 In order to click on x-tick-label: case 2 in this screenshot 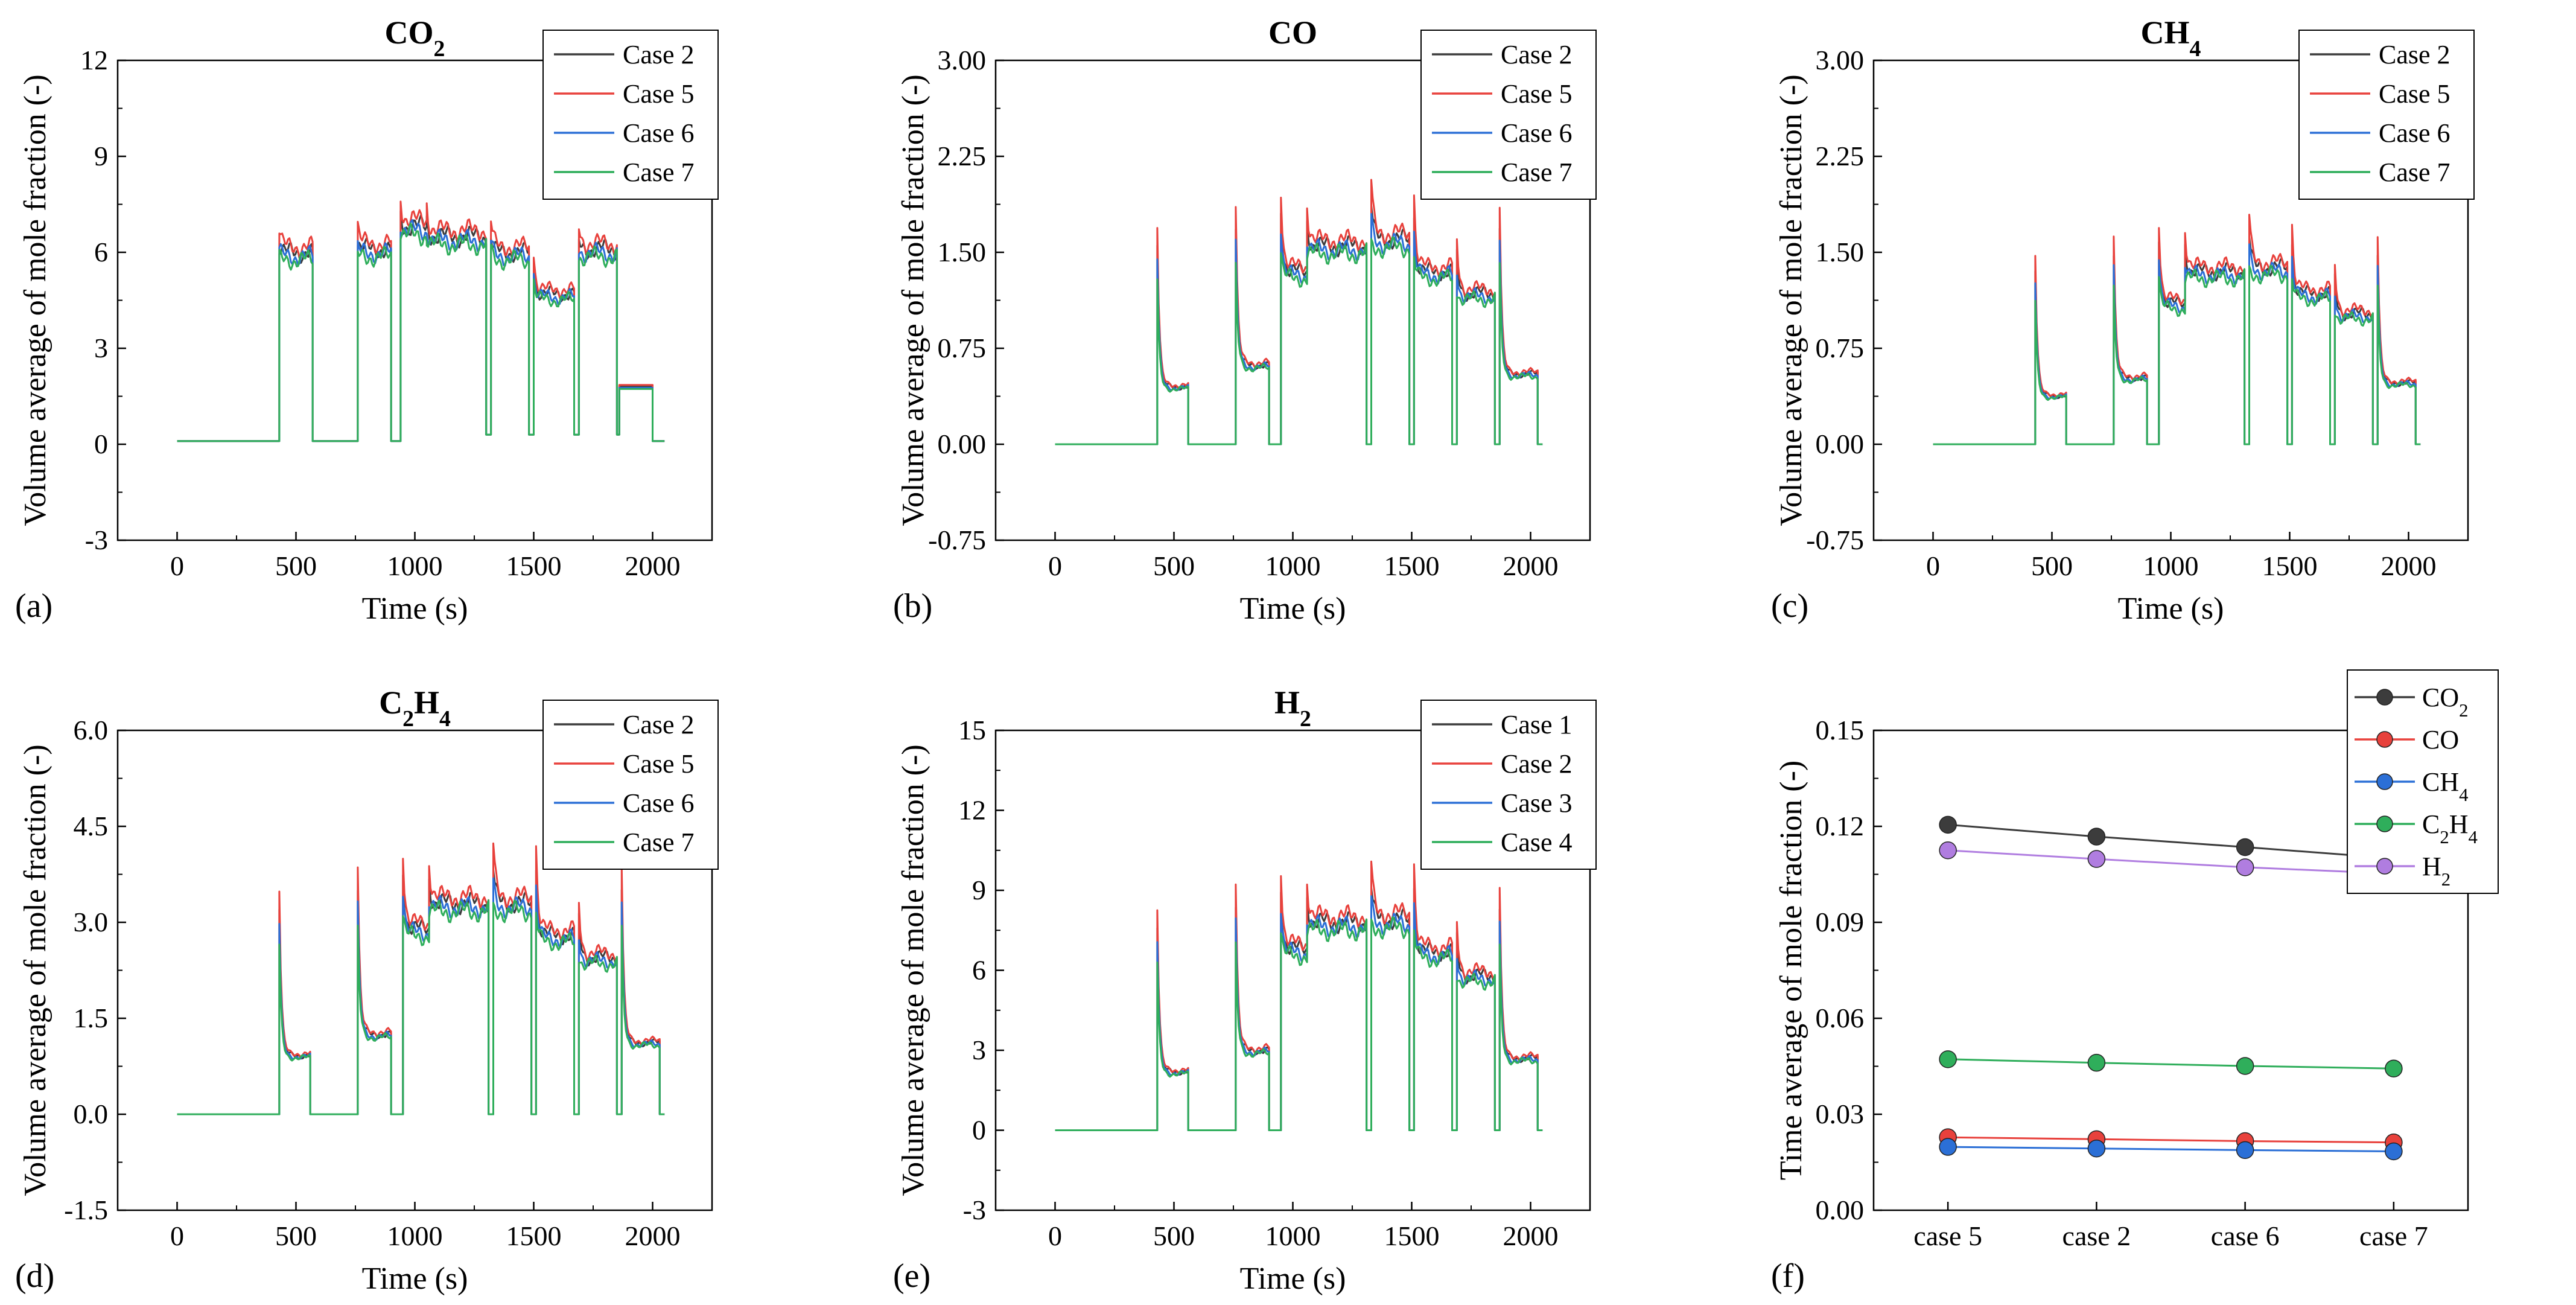, I will do `click(2096, 1235)`.